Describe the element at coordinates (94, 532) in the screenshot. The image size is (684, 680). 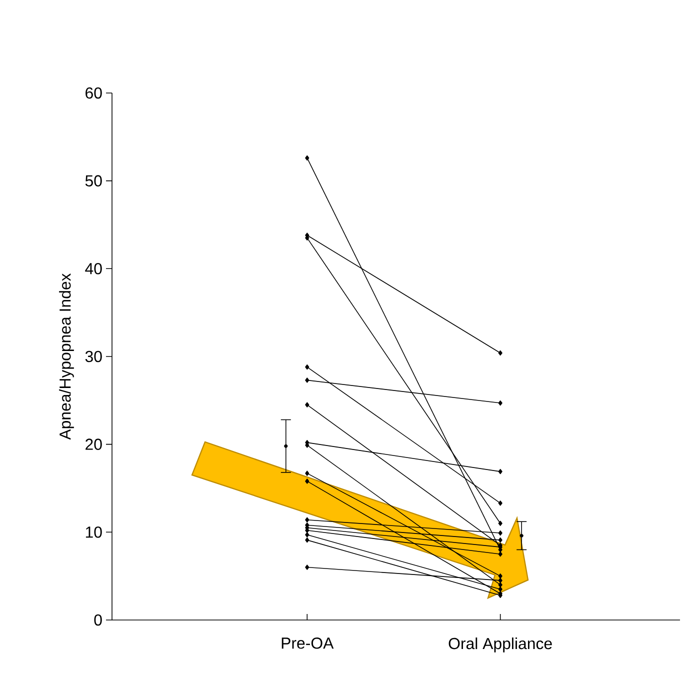
I see `y-tick-label: 10` at that location.